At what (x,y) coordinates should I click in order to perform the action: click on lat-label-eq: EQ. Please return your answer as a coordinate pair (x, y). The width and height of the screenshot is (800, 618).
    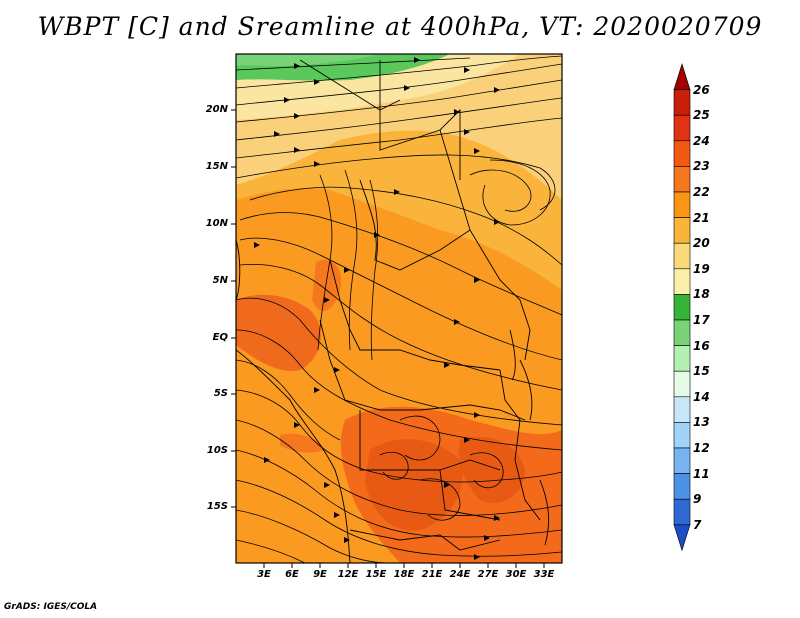
    Looking at the image, I should click on (220, 337).